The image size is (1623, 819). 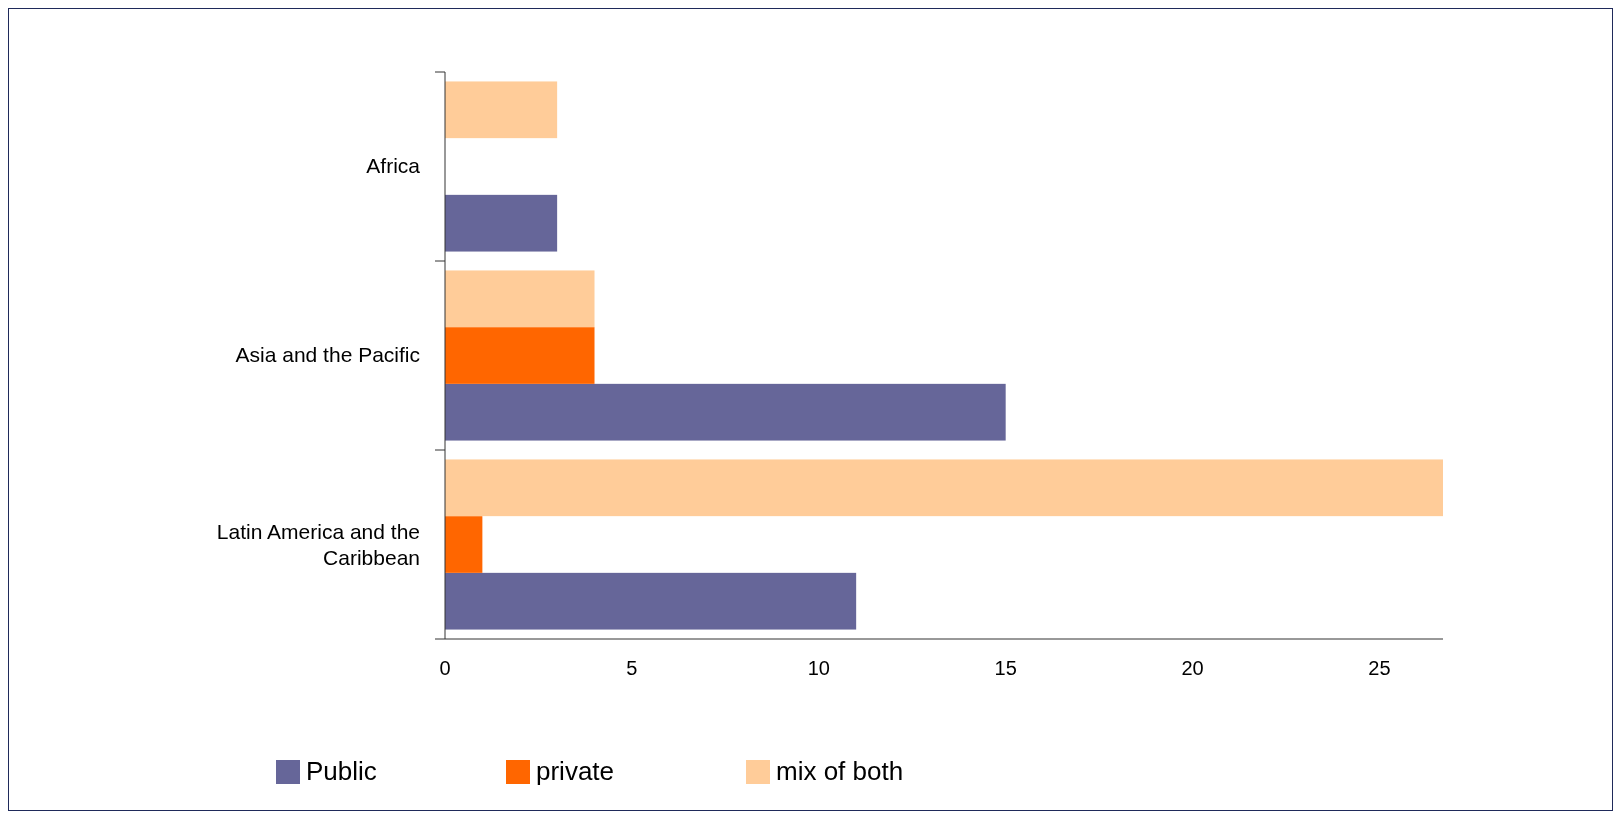 What do you see at coordinates (575, 771) in the screenshot?
I see `legend-label: private` at bounding box center [575, 771].